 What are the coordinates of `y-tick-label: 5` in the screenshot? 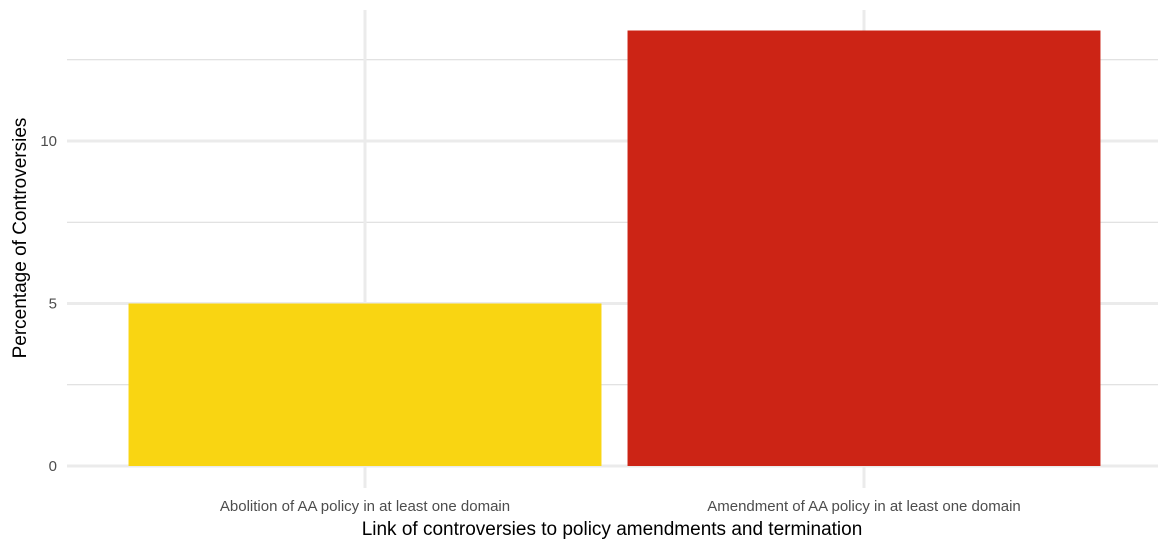 It's located at (53, 304).